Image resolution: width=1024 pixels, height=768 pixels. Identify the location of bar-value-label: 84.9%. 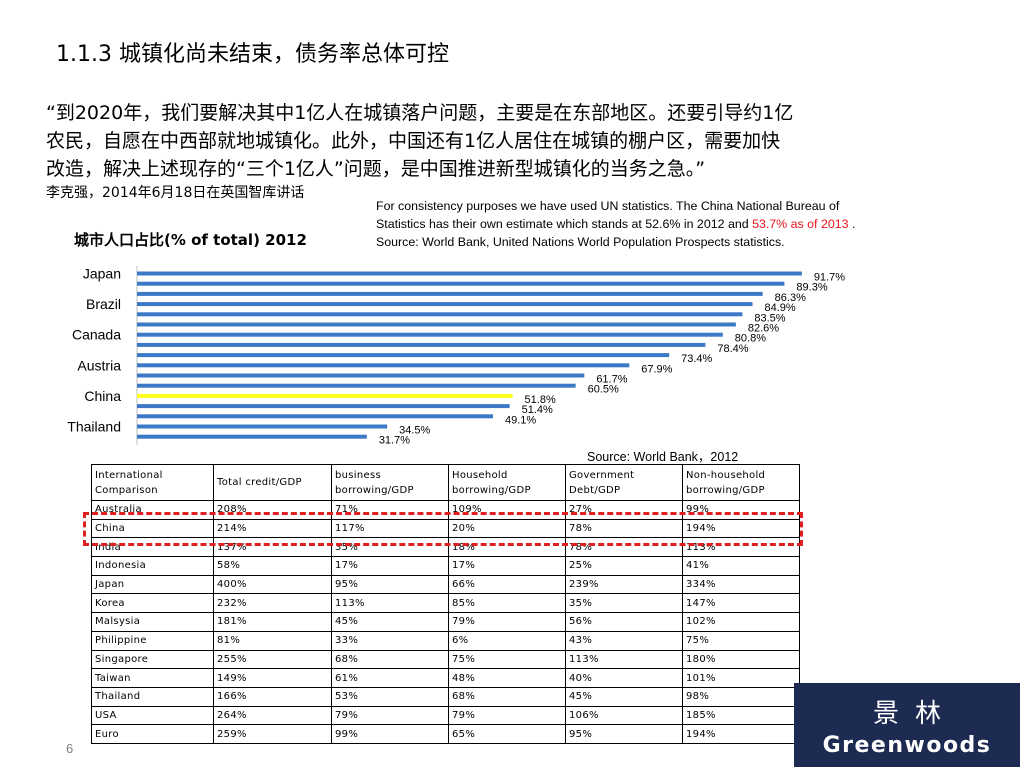
(780, 308).